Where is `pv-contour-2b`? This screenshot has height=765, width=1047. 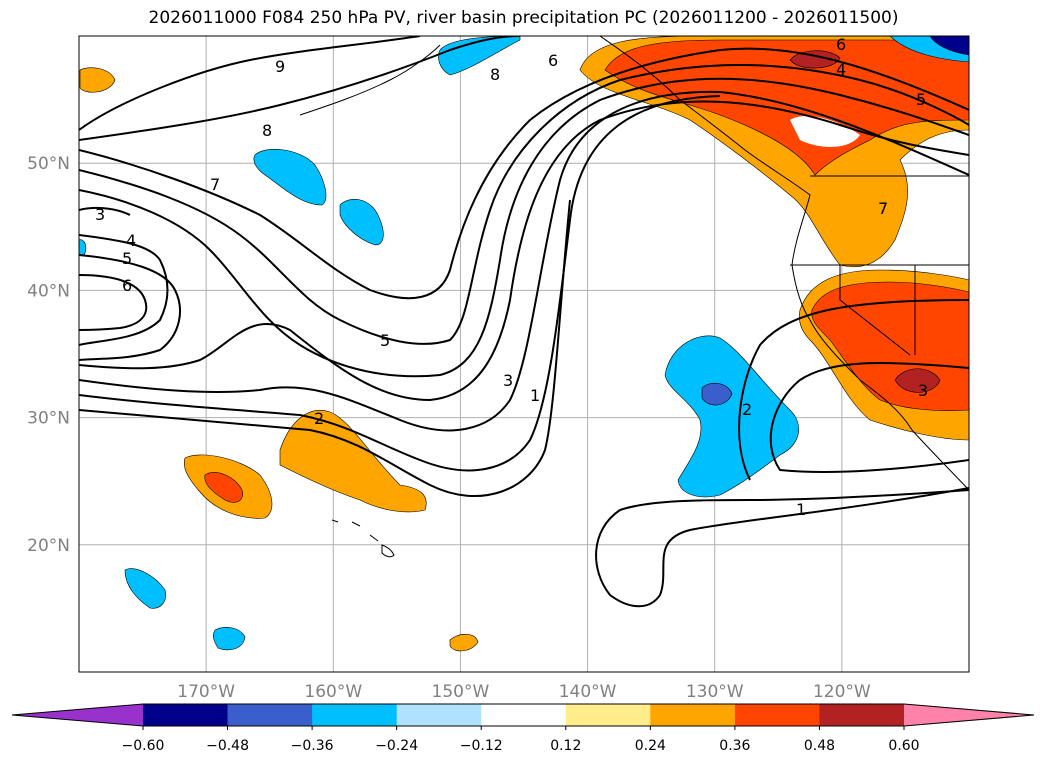 pv-contour-2b is located at coordinates (869, 417).